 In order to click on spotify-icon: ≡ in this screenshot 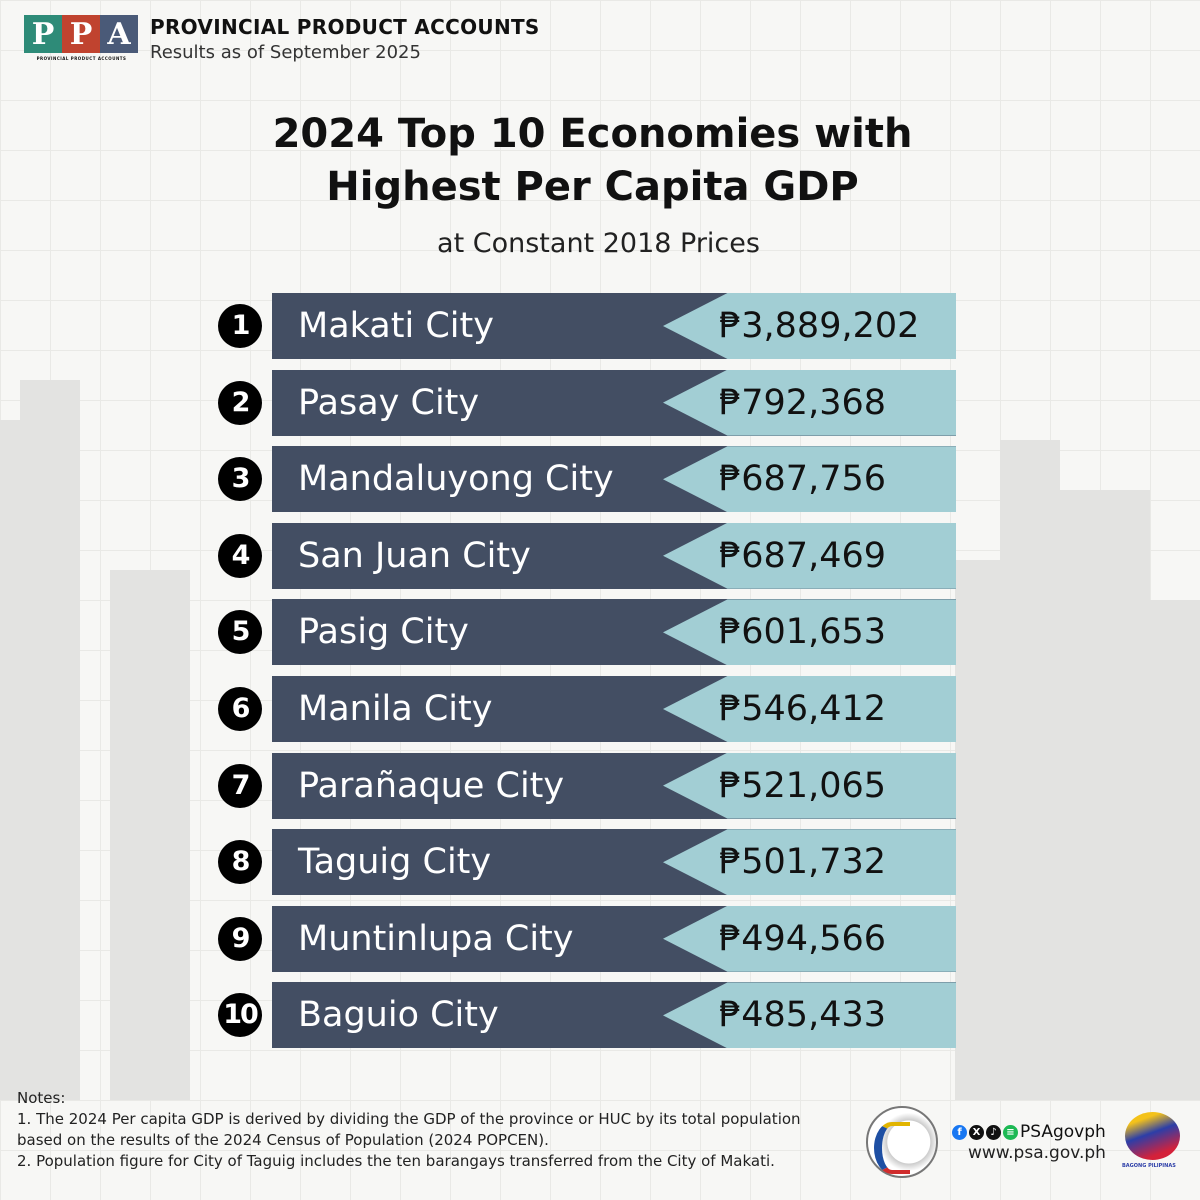, I will do `click(1010, 1132)`.